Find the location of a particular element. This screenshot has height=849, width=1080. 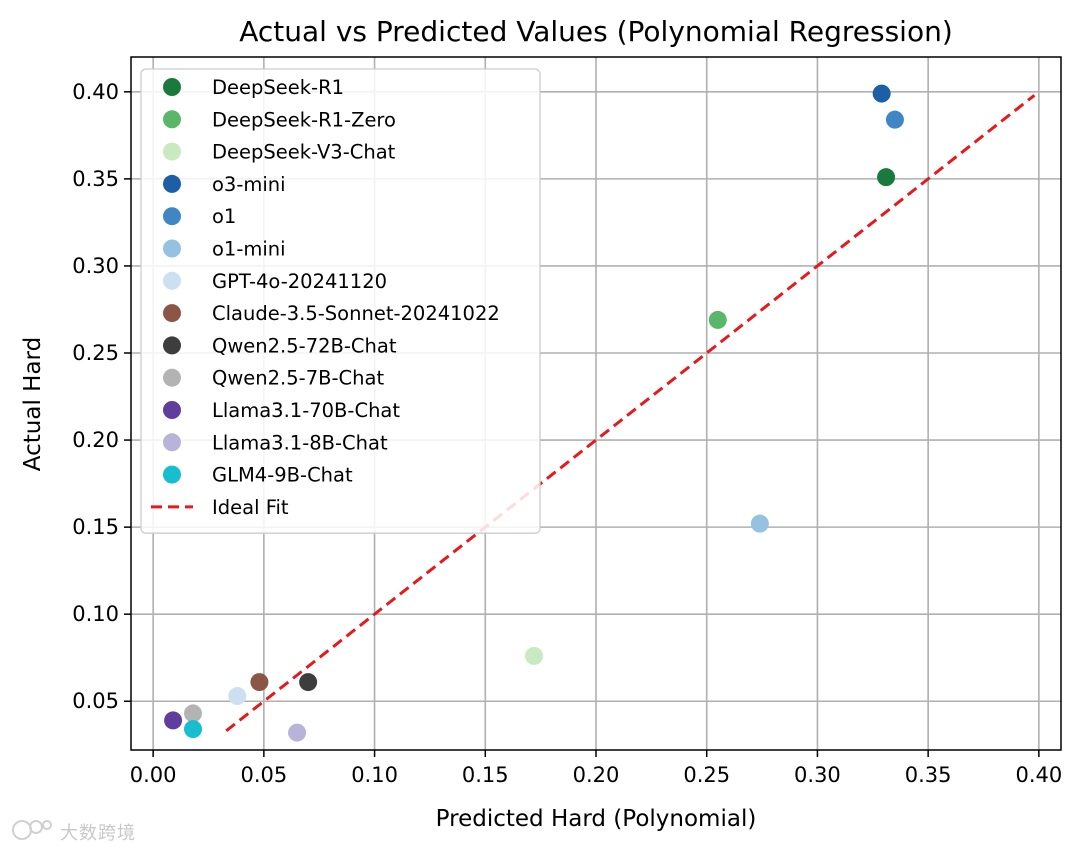

y-tick-label: 0.20 is located at coordinates (95, 440).